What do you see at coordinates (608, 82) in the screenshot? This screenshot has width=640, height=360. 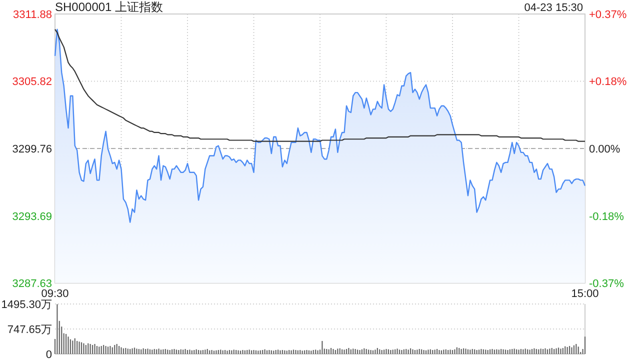 I see `y2-tick-label: +0.18%` at bounding box center [608, 82].